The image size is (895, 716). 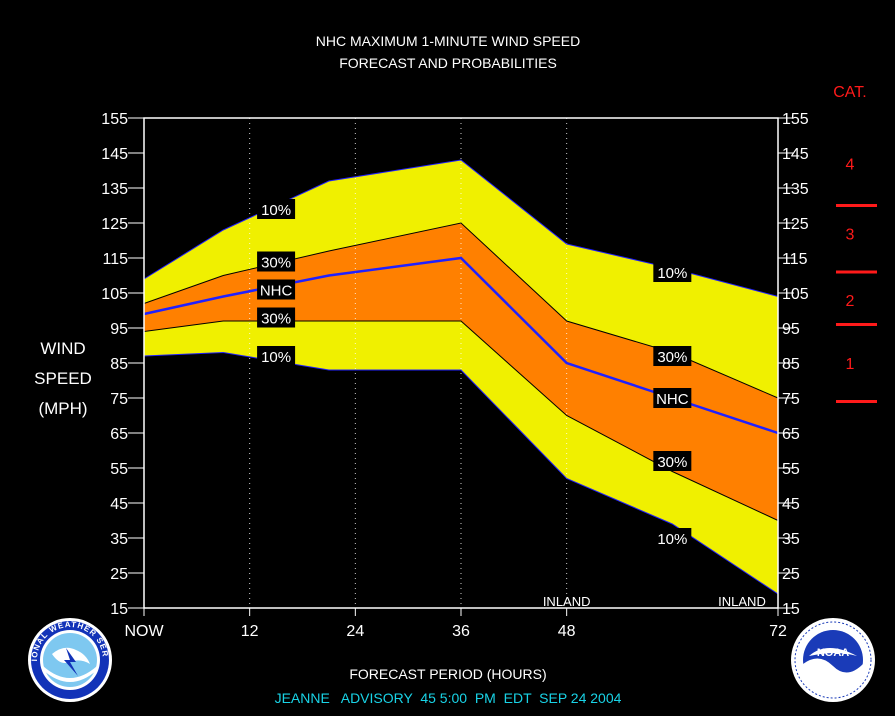 I want to click on y-tick-label-left: 125, so click(x=114, y=224).